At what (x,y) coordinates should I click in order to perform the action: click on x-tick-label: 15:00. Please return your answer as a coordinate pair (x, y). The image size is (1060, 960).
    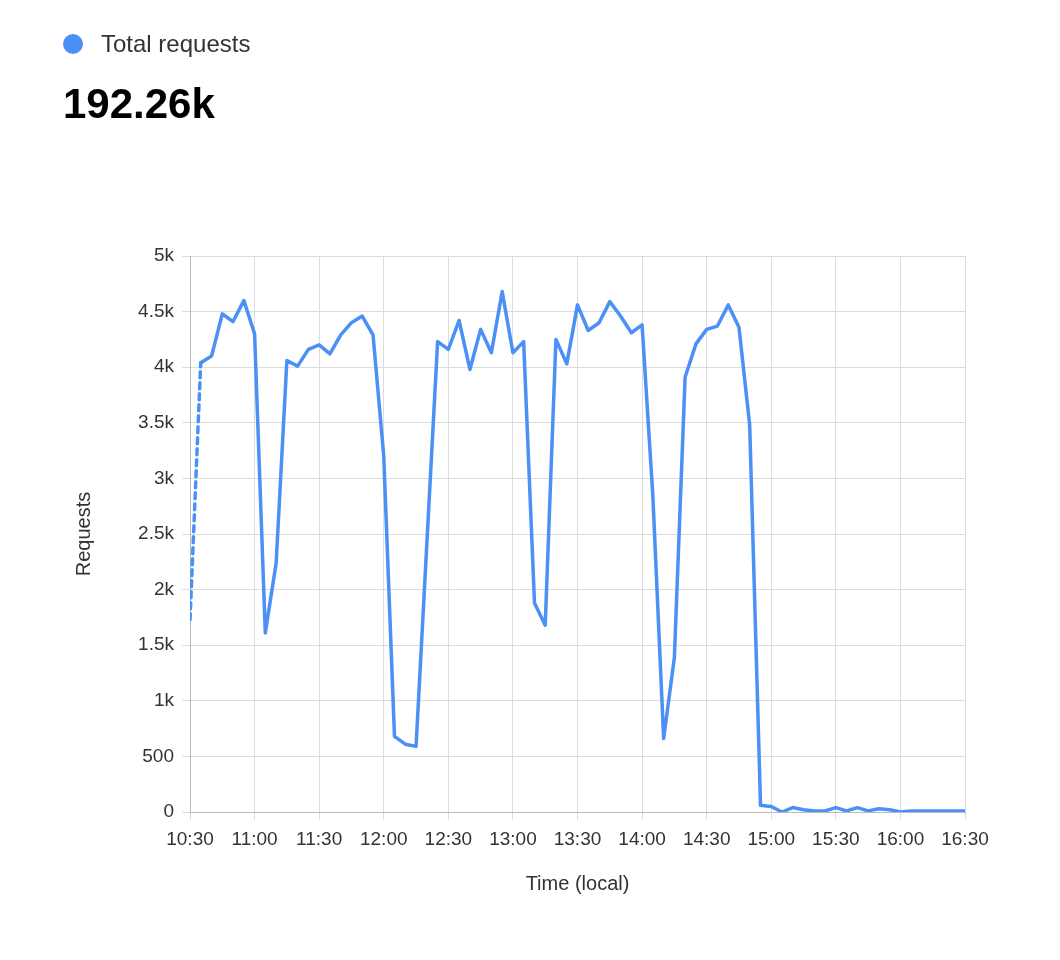
    Looking at the image, I should click on (771, 838).